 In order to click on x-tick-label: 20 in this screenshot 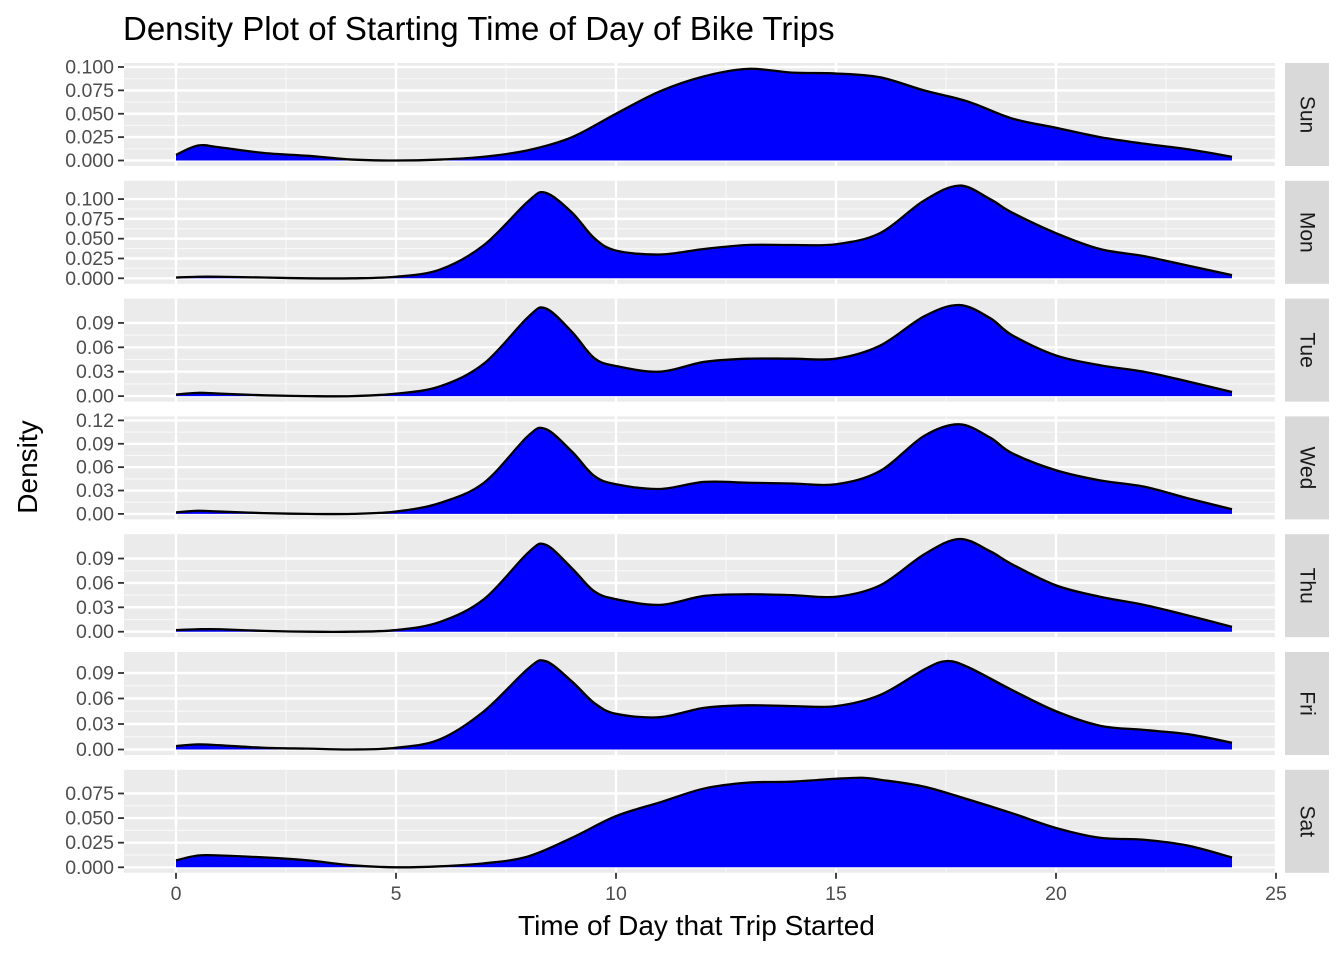, I will do `click(1056, 894)`.